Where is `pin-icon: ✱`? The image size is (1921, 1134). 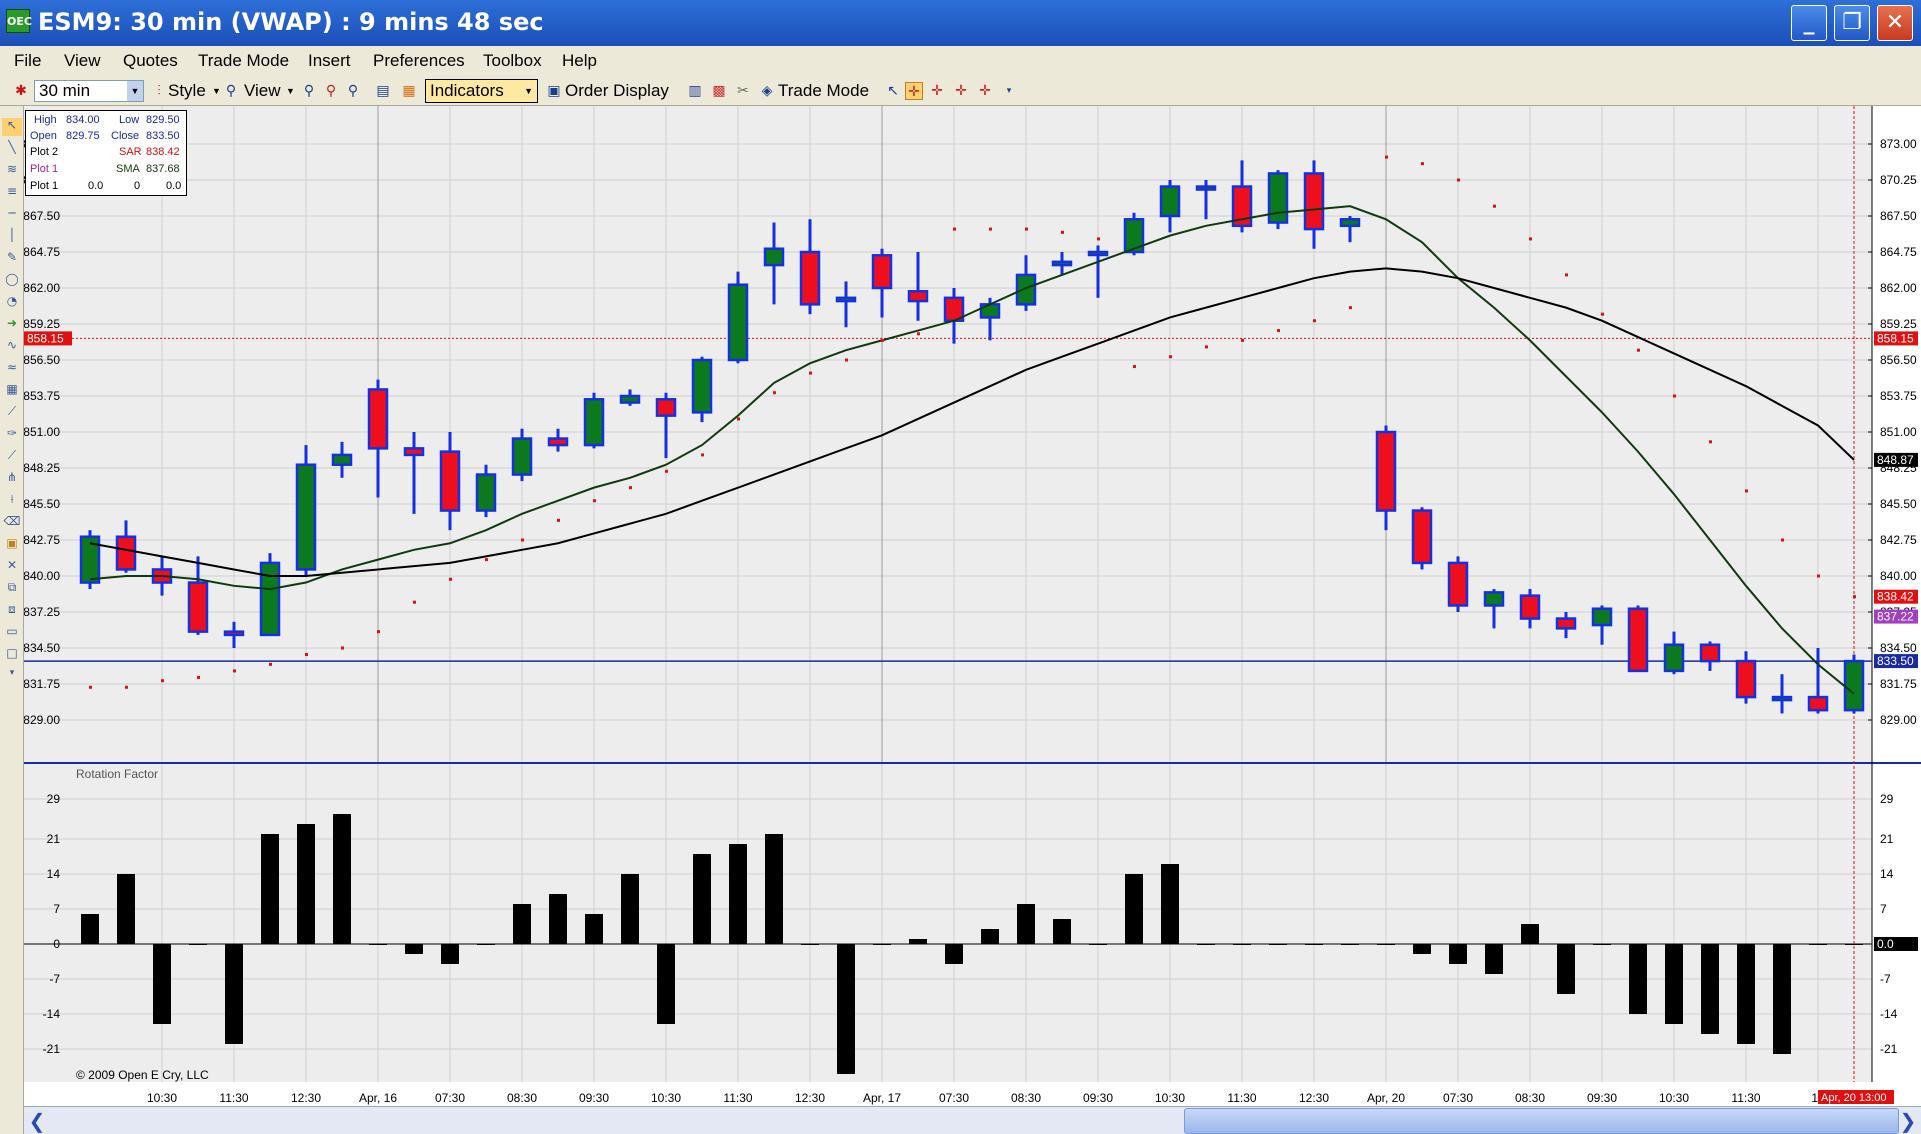 pin-icon: ✱ is located at coordinates (21, 91).